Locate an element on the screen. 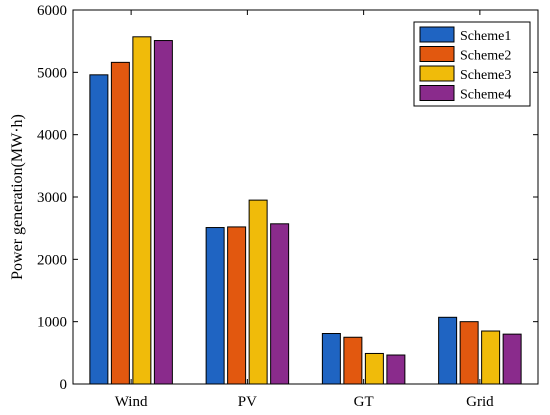  bar-scheme3-wind is located at coordinates (142, 210).